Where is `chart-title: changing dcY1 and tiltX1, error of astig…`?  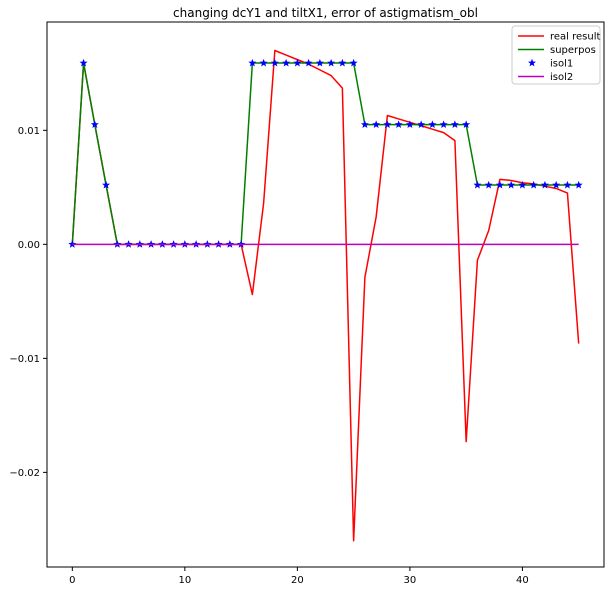
chart-title: changing dcY1 and tiltX1, error of astig… is located at coordinates (325, 13).